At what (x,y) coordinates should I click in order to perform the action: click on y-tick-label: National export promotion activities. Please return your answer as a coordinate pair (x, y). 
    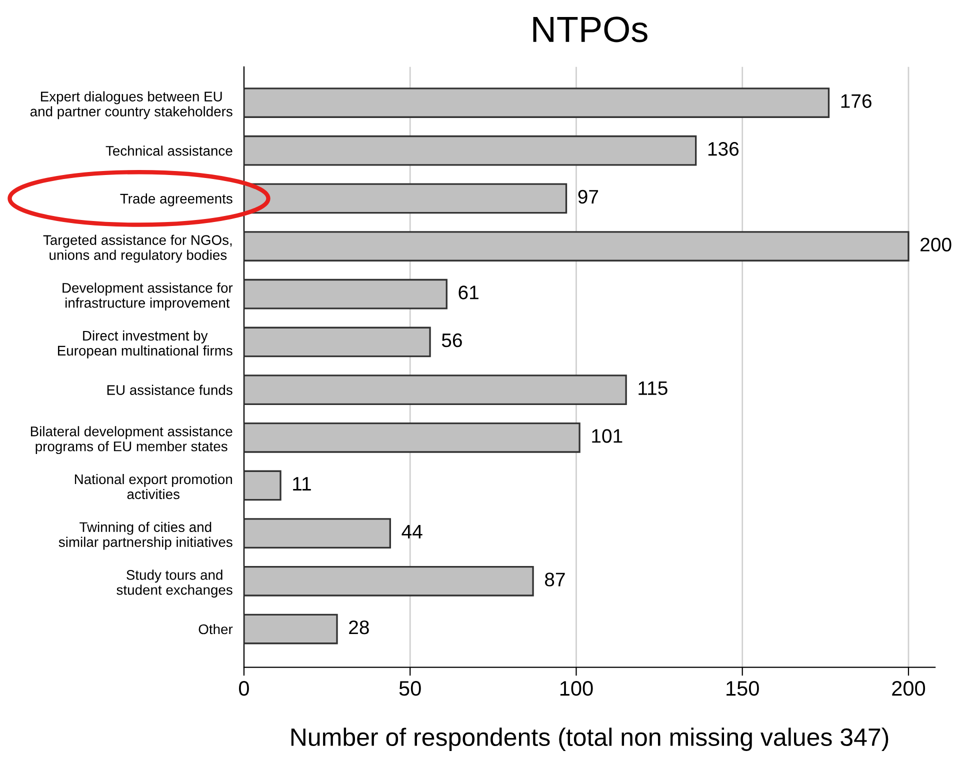
    Looking at the image, I should click on (153, 487).